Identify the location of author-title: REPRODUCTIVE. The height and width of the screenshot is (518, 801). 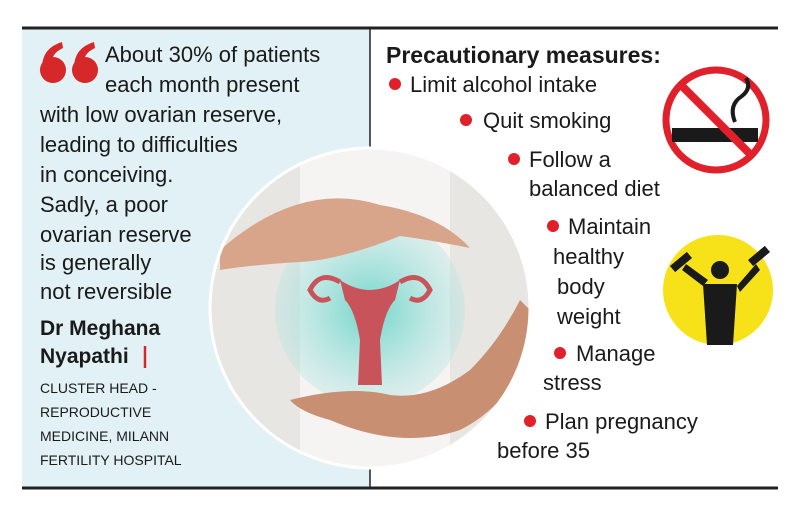
(95, 412).